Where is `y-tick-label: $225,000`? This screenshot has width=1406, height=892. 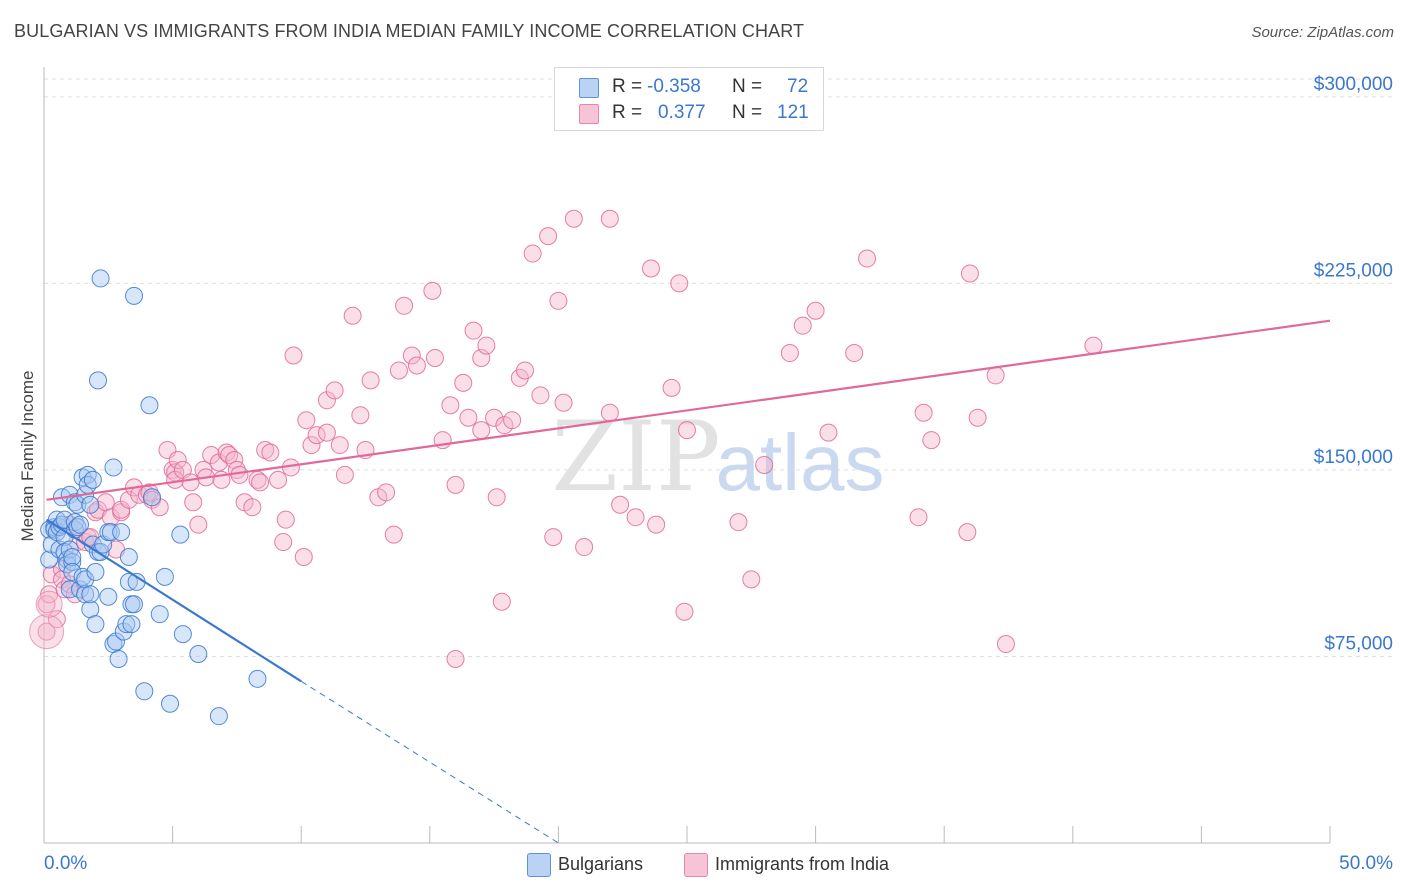
y-tick-label: $225,000 is located at coordinates (1353, 270).